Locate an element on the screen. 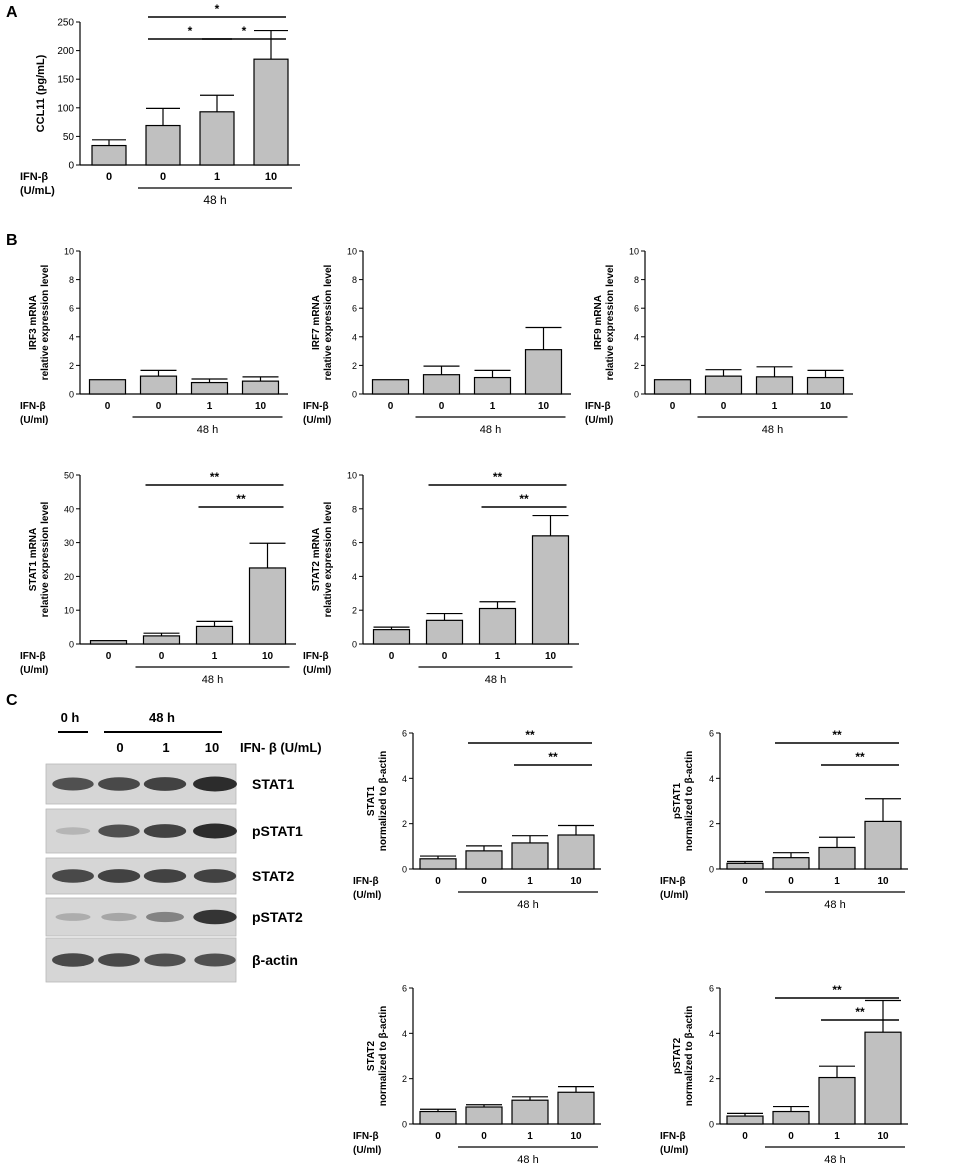 Image resolution: width=957 pixels, height=1174 pixels. panel-label-a: A is located at coordinates (12, 12).